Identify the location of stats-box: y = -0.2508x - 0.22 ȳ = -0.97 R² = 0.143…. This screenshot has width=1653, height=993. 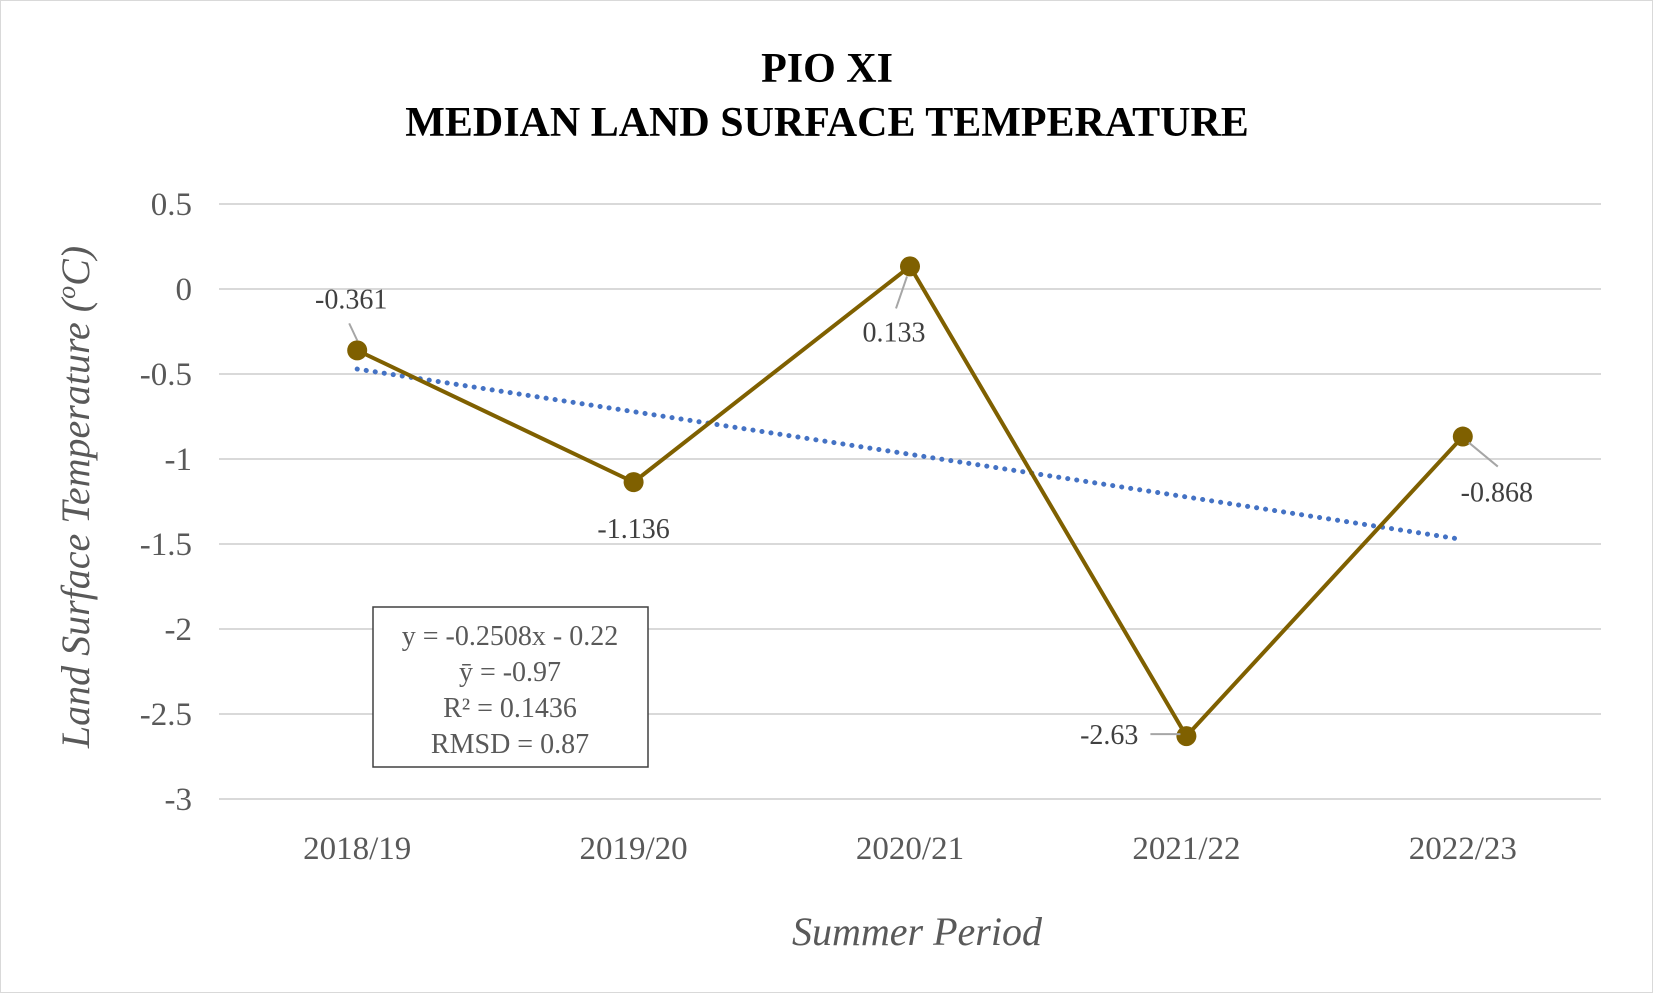
(510, 687).